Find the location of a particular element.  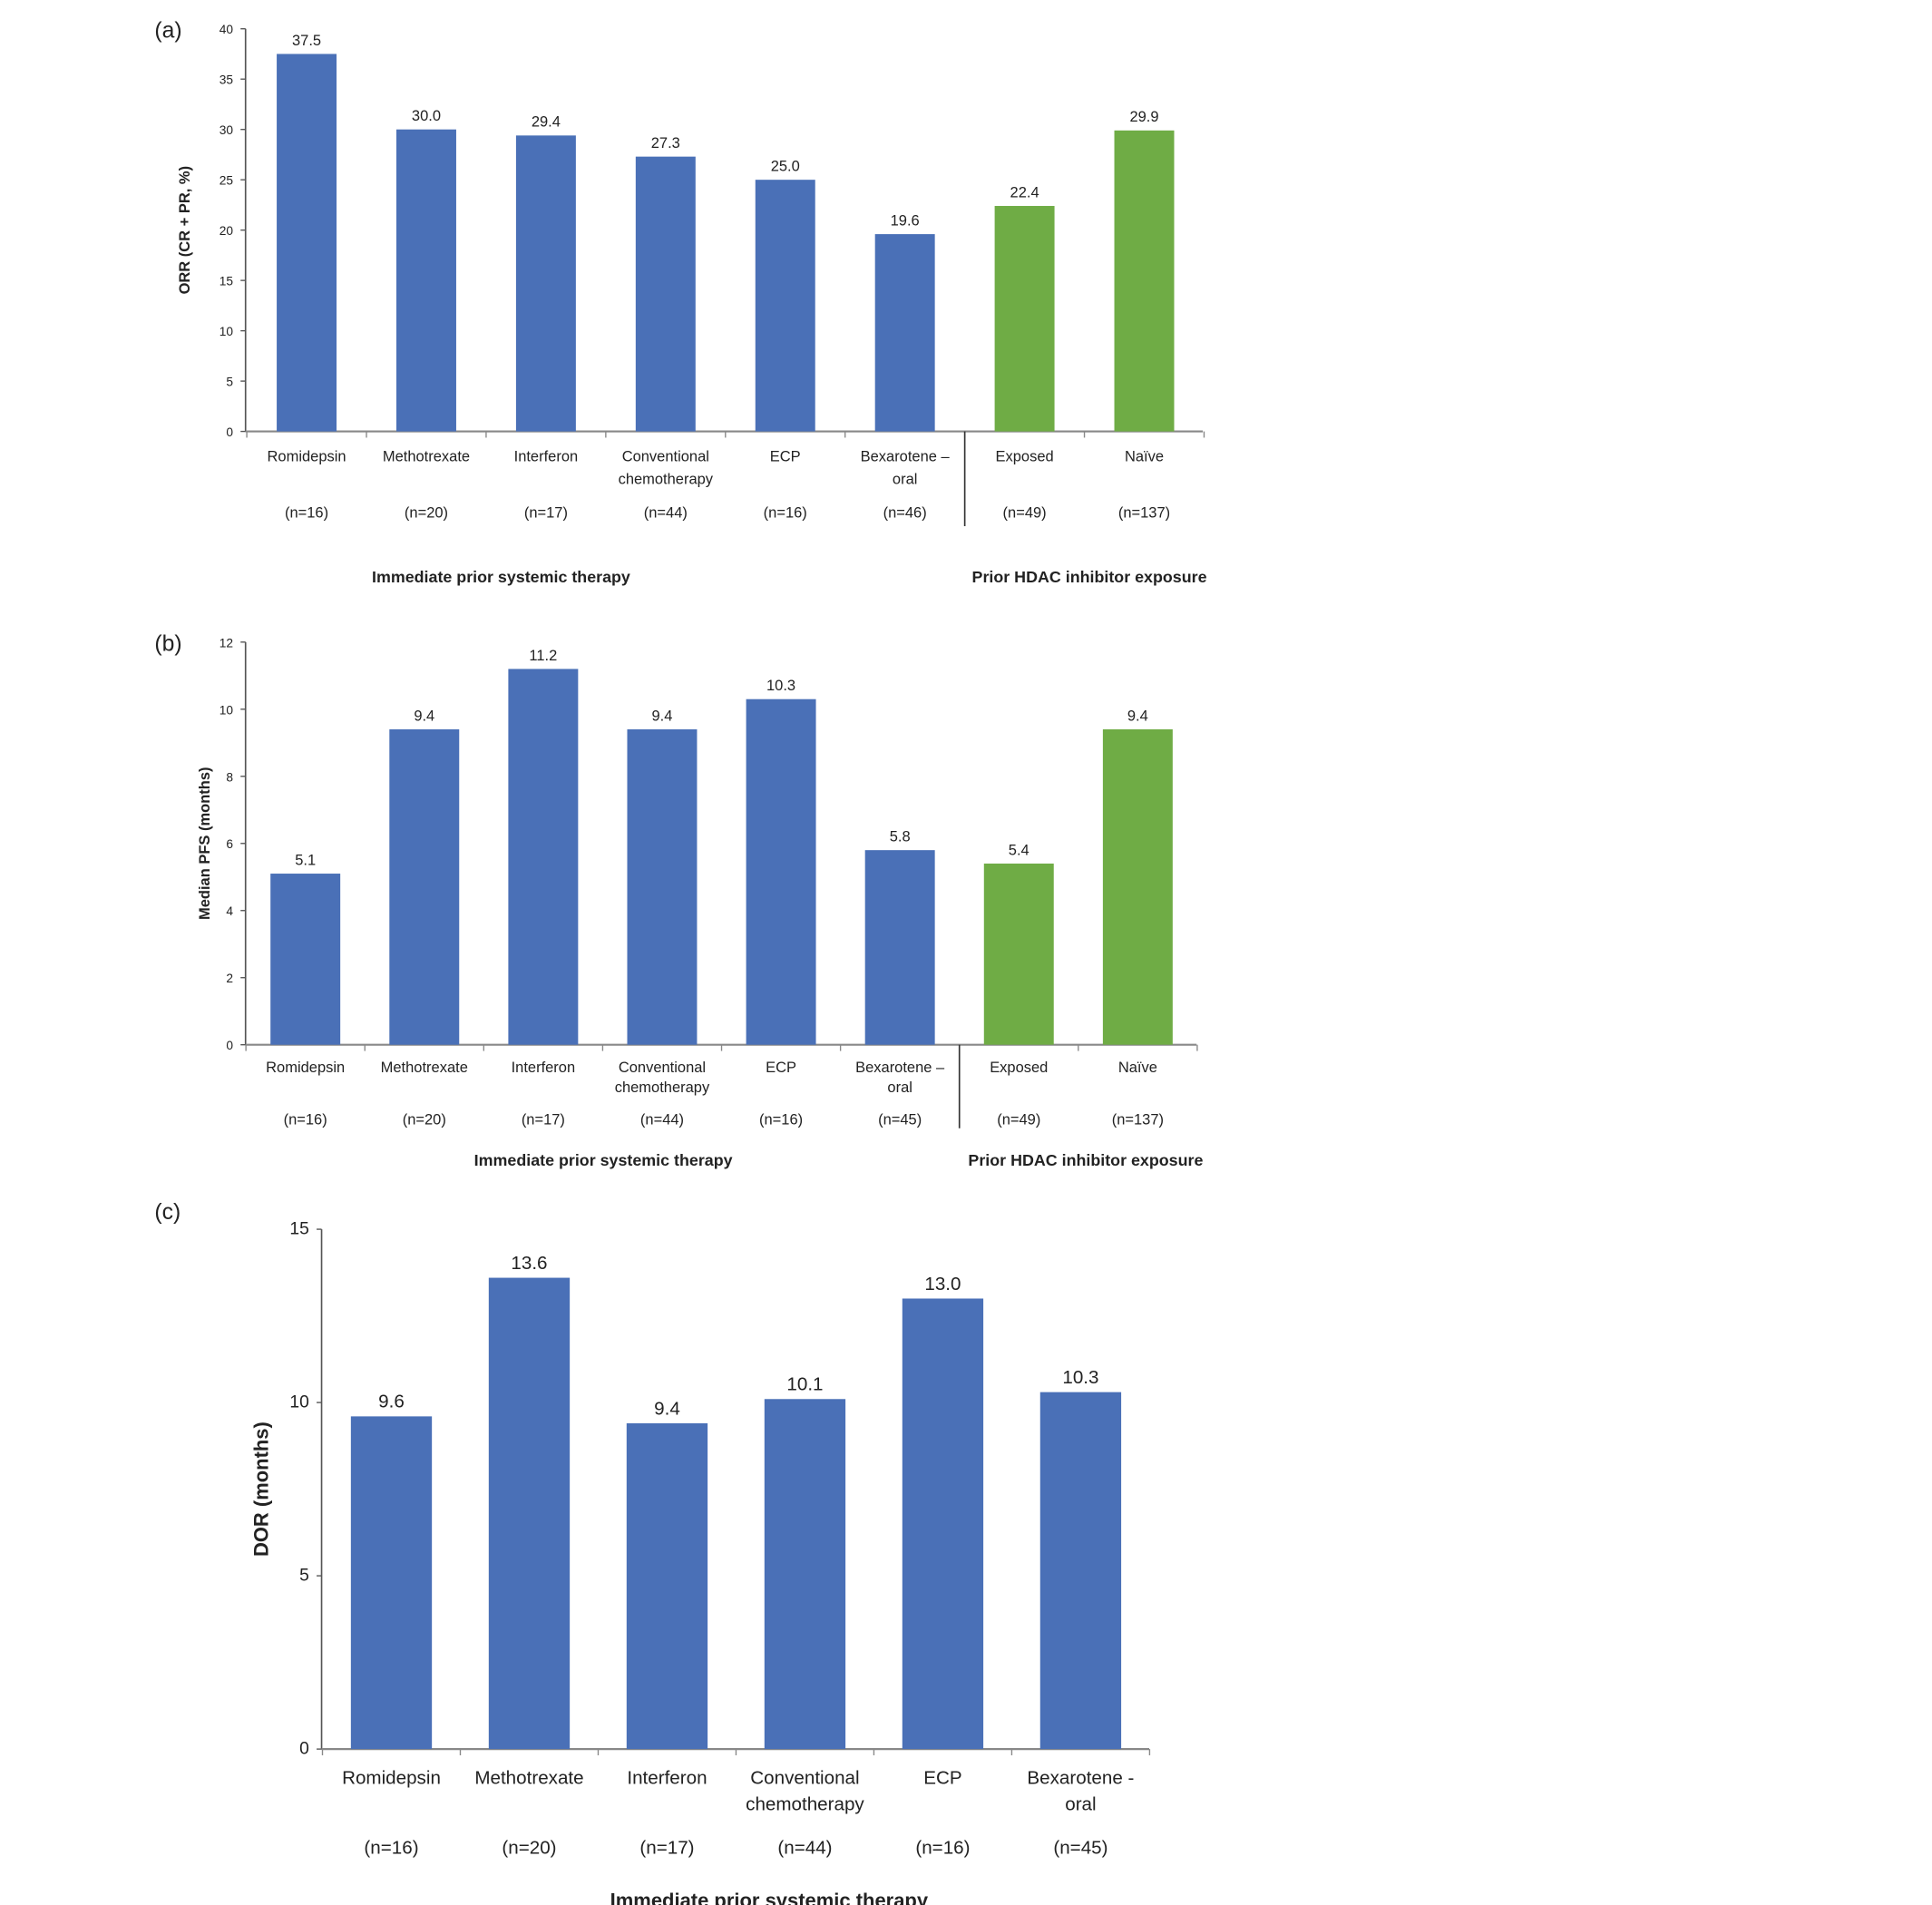

y-tick-label: 20 is located at coordinates (227, 231).